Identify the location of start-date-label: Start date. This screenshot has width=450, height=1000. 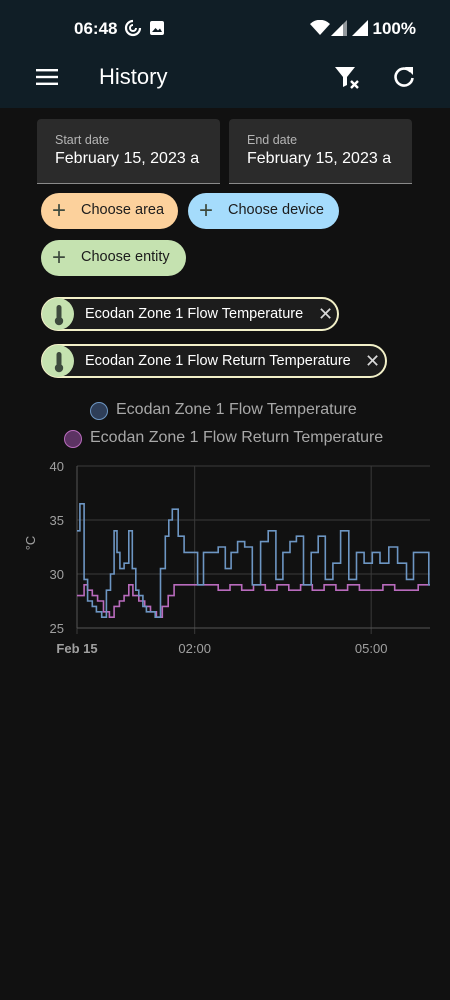
(82, 140).